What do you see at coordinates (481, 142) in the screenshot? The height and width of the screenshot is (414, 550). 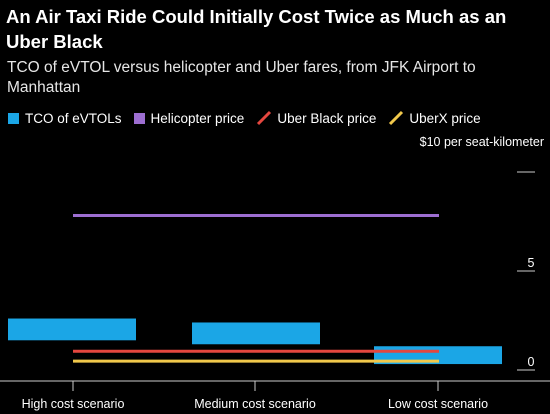 I see `y-axis-label: $10 per seat-kilometer` at bounding box center [481, 142].